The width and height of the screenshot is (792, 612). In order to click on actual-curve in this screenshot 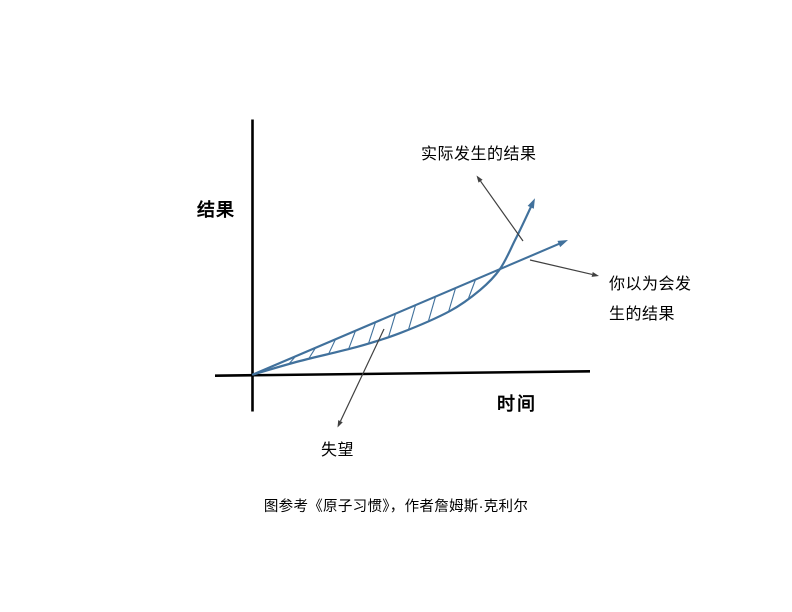, I will do `click(392, 290)`.